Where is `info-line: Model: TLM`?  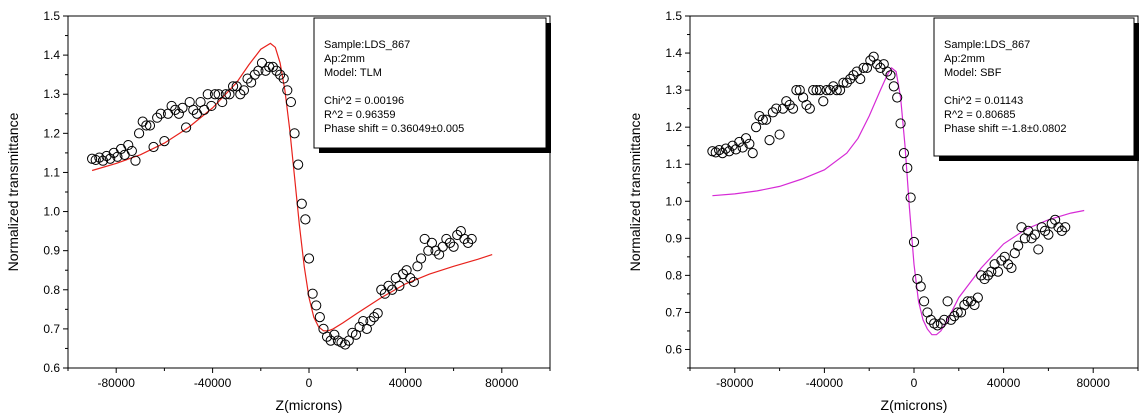 info-line: Model: TLM is located at coordinates (353, 73).